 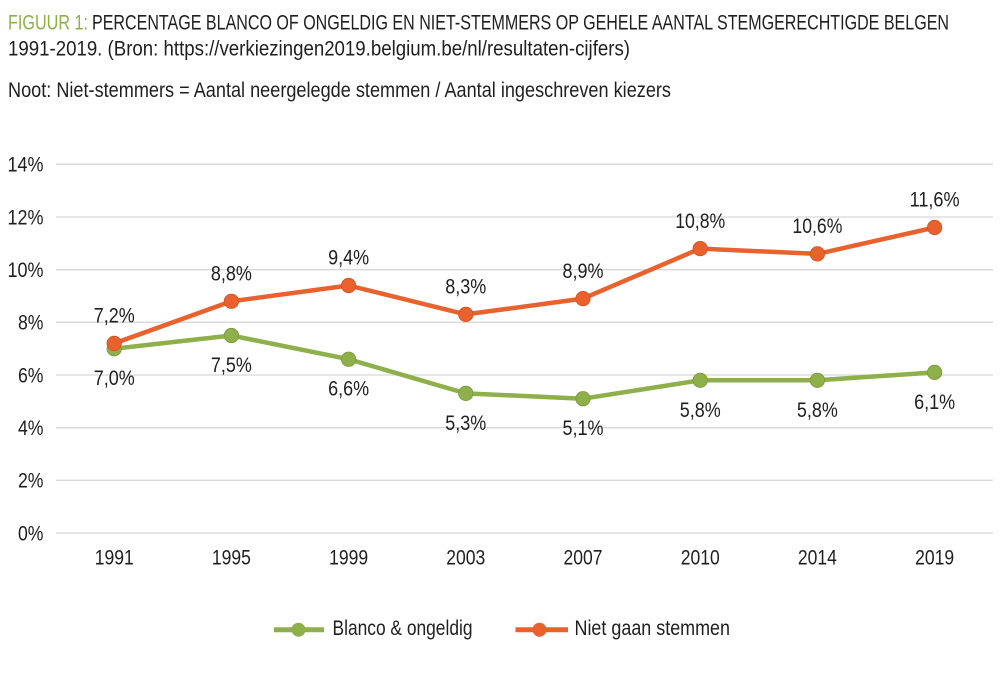 I want to click on svg-text: 2007, so click(x=583, y=558).